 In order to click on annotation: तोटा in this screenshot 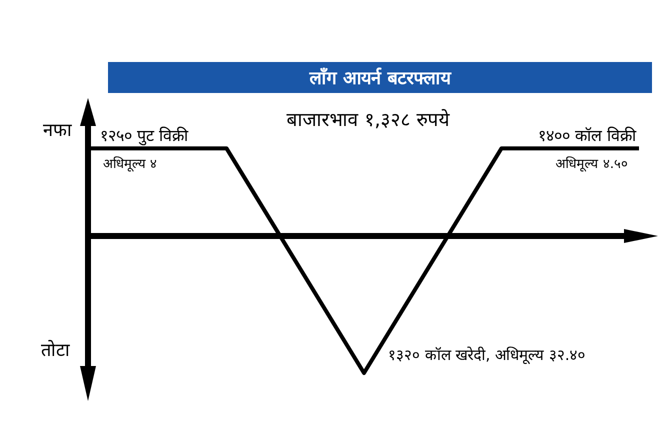, I will do `click(55, 350)`.